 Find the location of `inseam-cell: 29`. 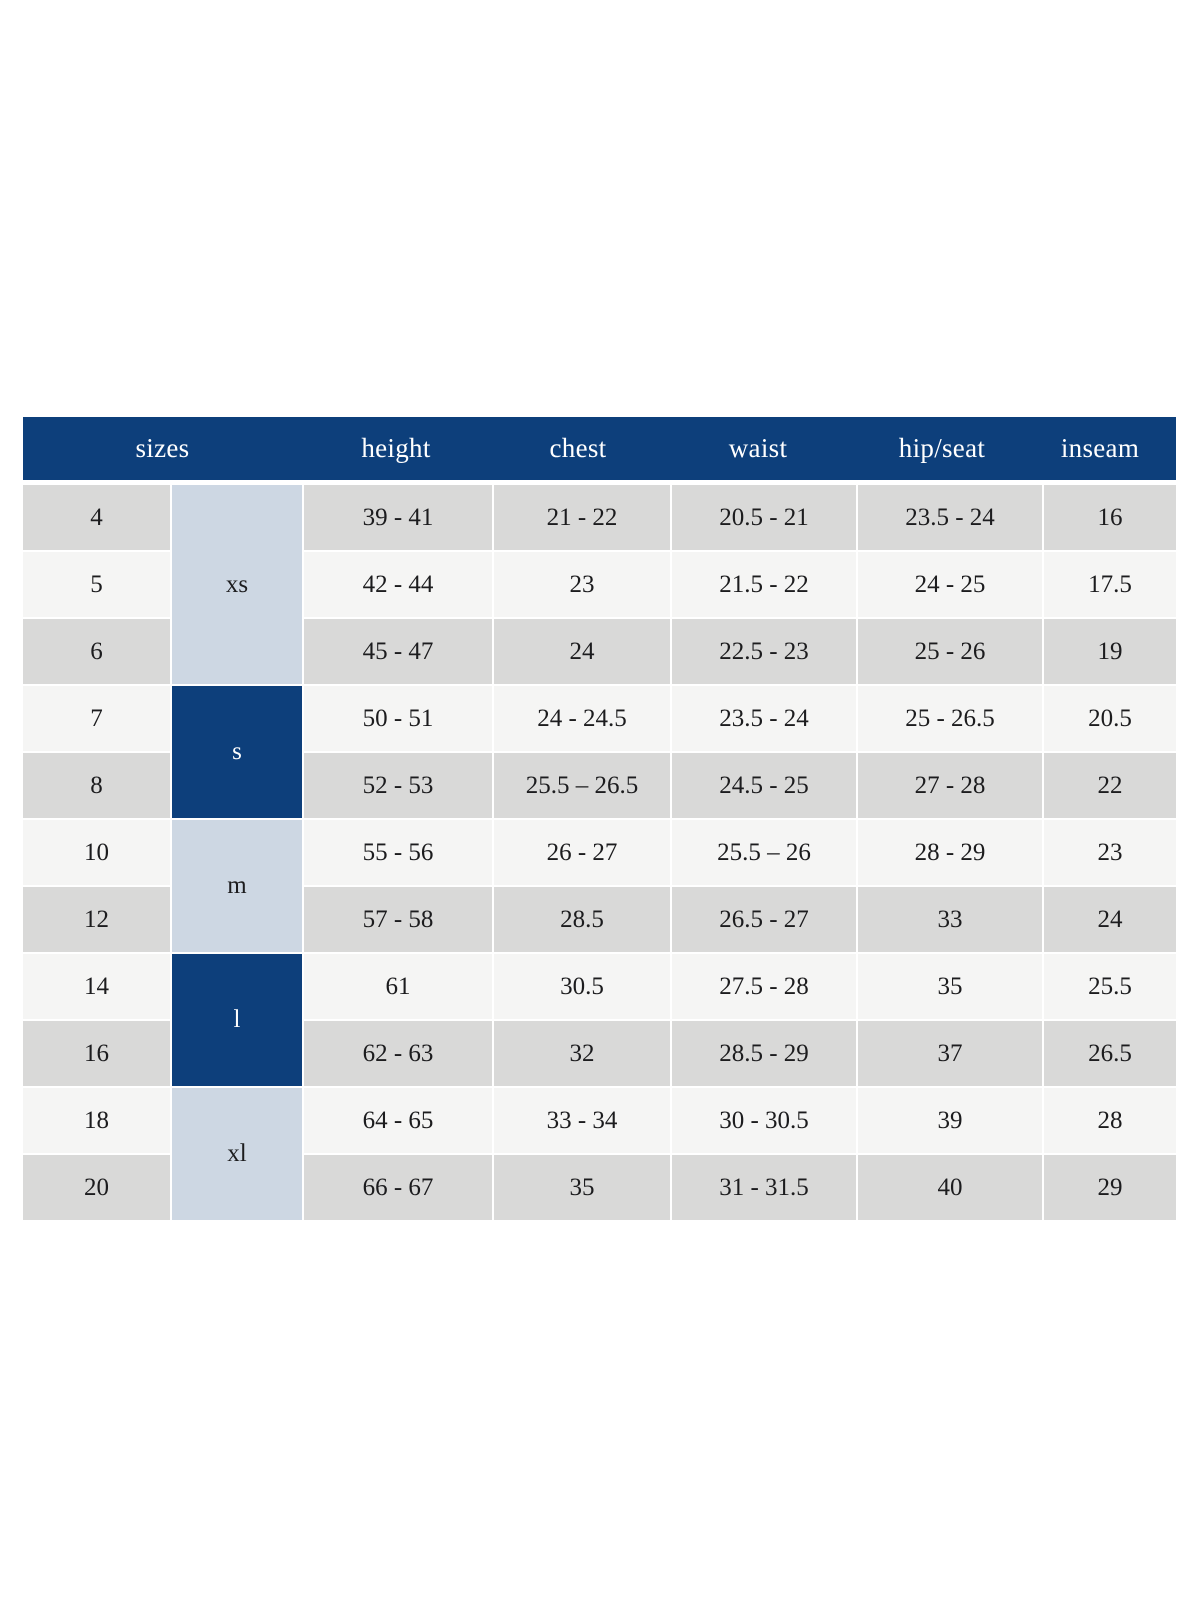

inseam-cell: 29 is located at coordinates (1110, 1187).